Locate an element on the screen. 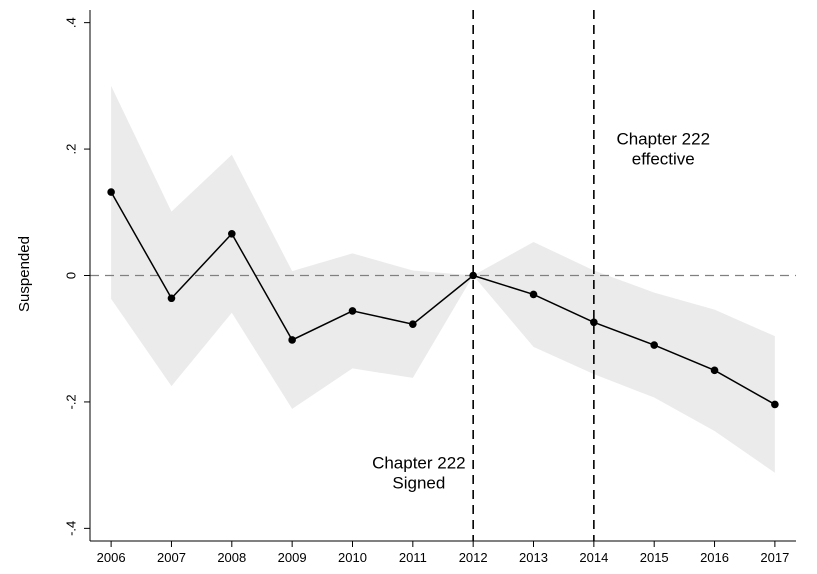 Image resolution: width=817 pixels, height=574 pixels. x-tick-label: 2007 is located at coordinates (171, 557).